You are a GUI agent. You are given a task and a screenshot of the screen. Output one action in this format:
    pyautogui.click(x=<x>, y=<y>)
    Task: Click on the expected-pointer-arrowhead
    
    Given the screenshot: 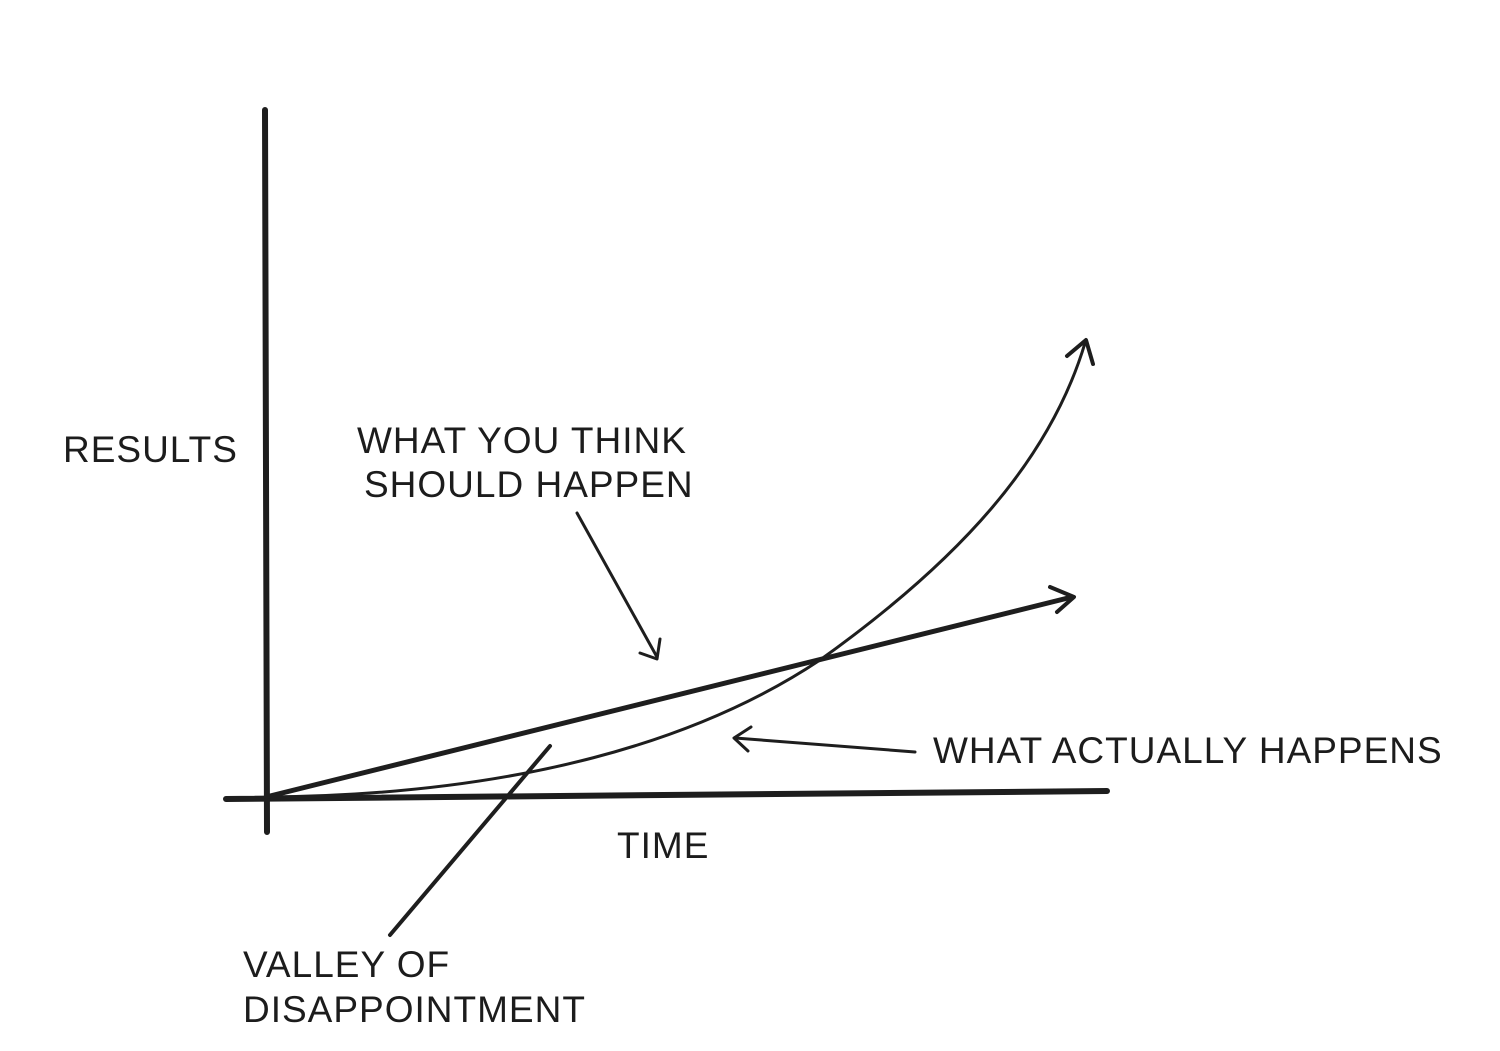 What is the action you would take?
    pyautogui.click(x=650, y=649)
    